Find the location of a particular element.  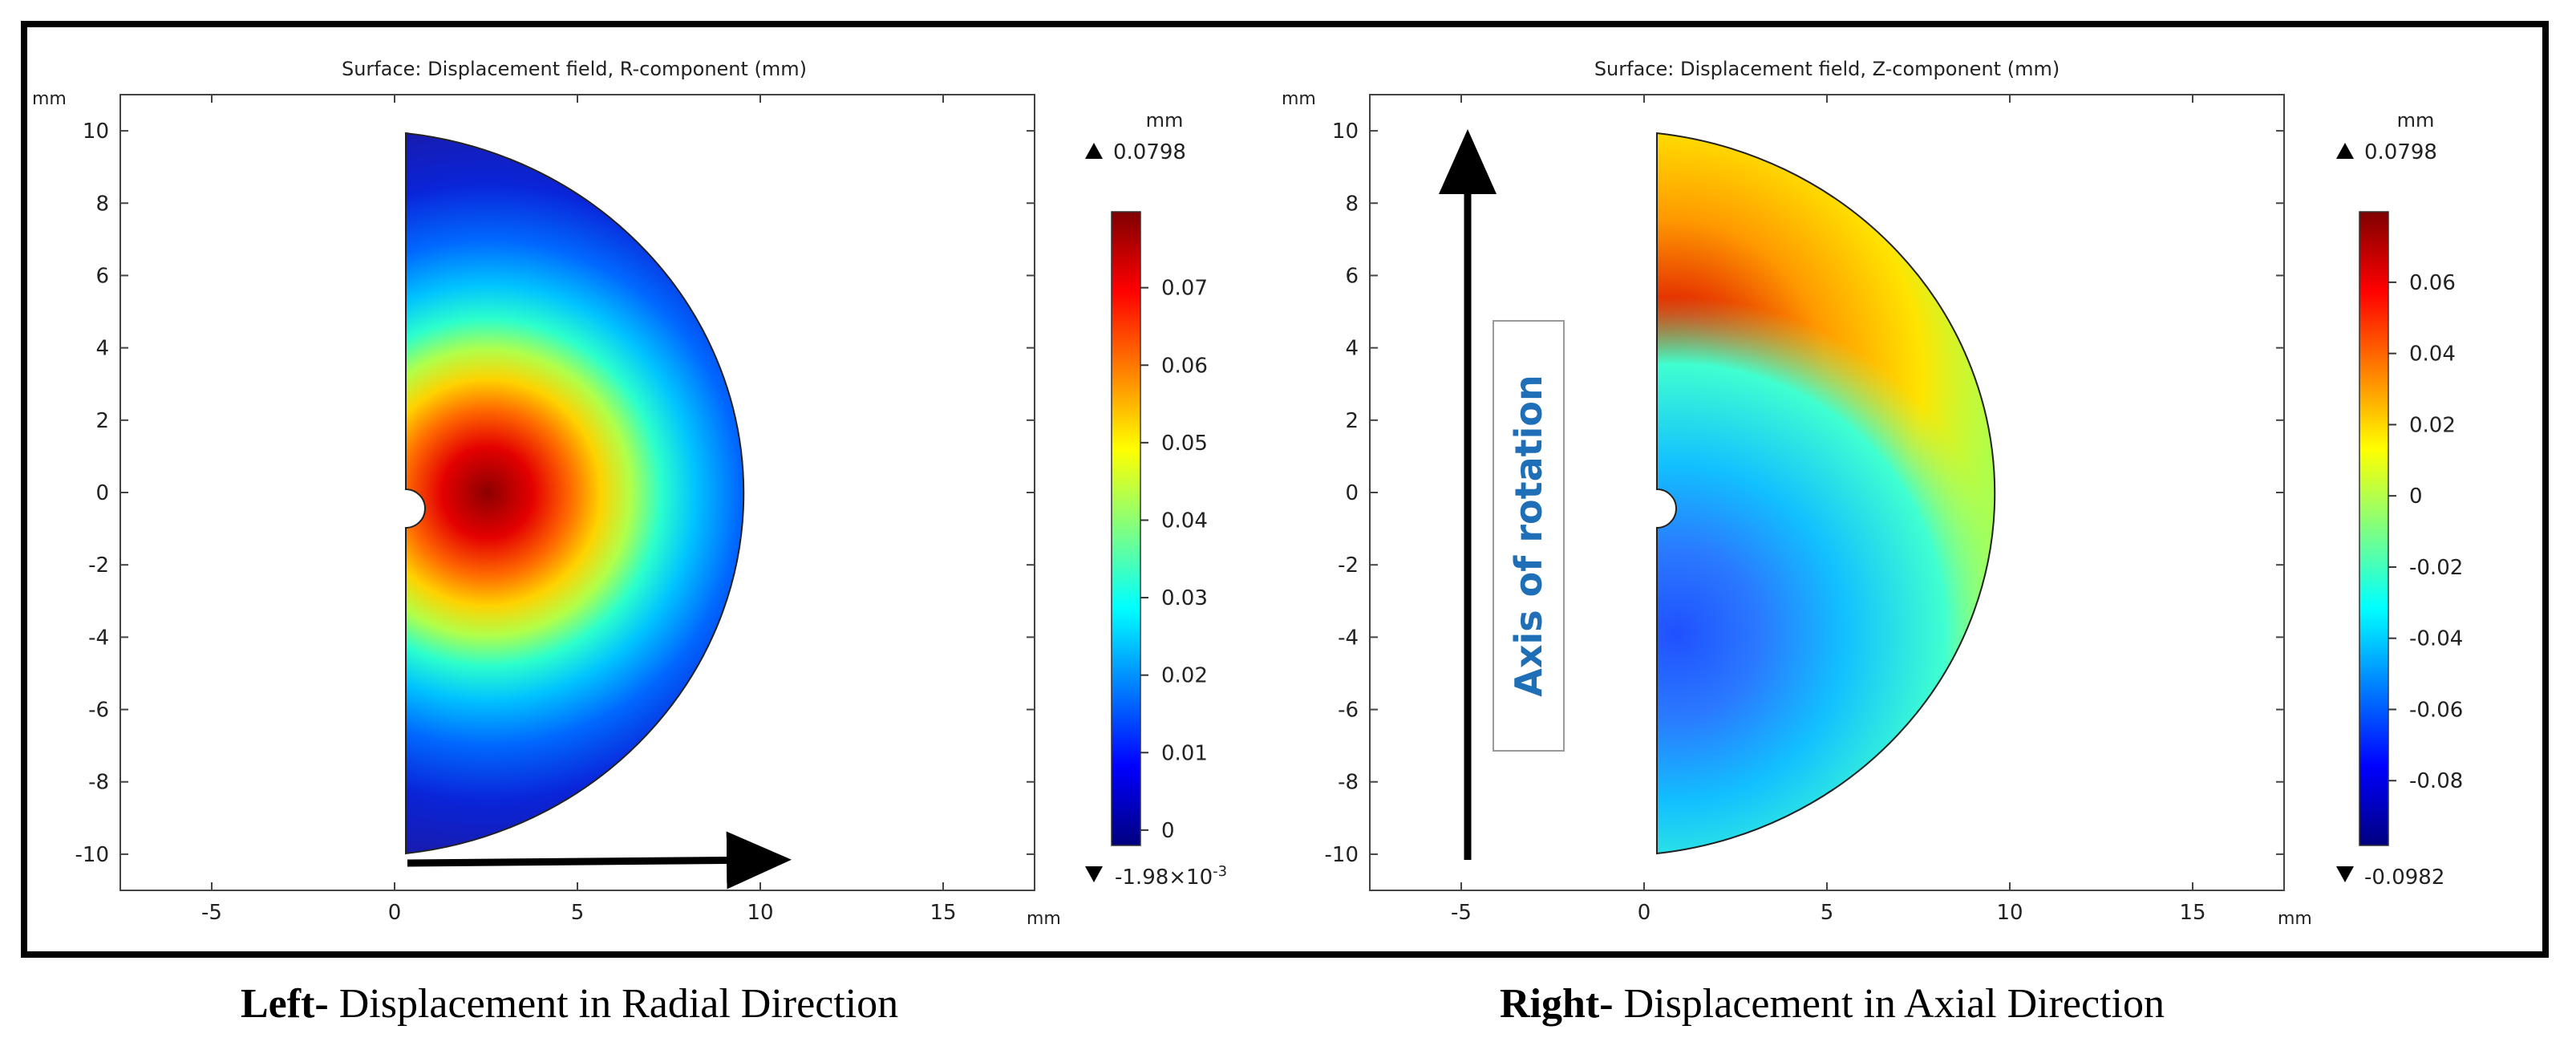

left-colorbar-unit: mm is located at coordinates (1165, 120).